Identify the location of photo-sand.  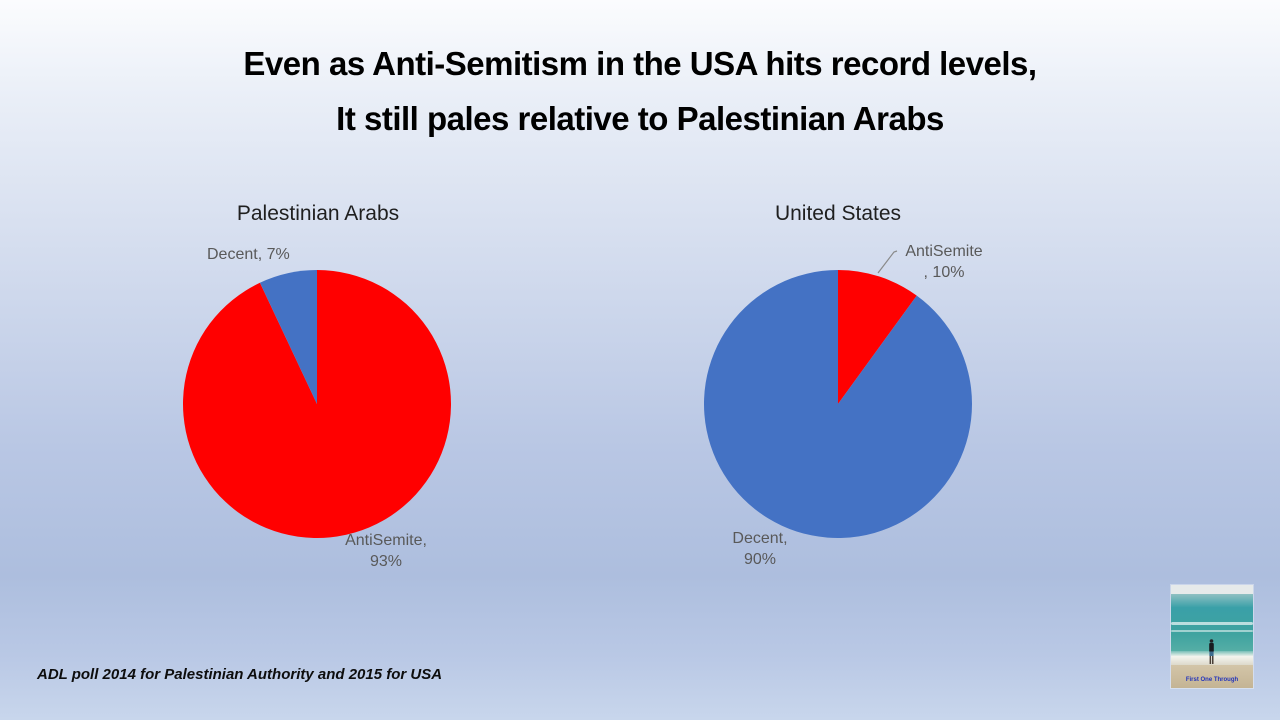
(1212, 676).